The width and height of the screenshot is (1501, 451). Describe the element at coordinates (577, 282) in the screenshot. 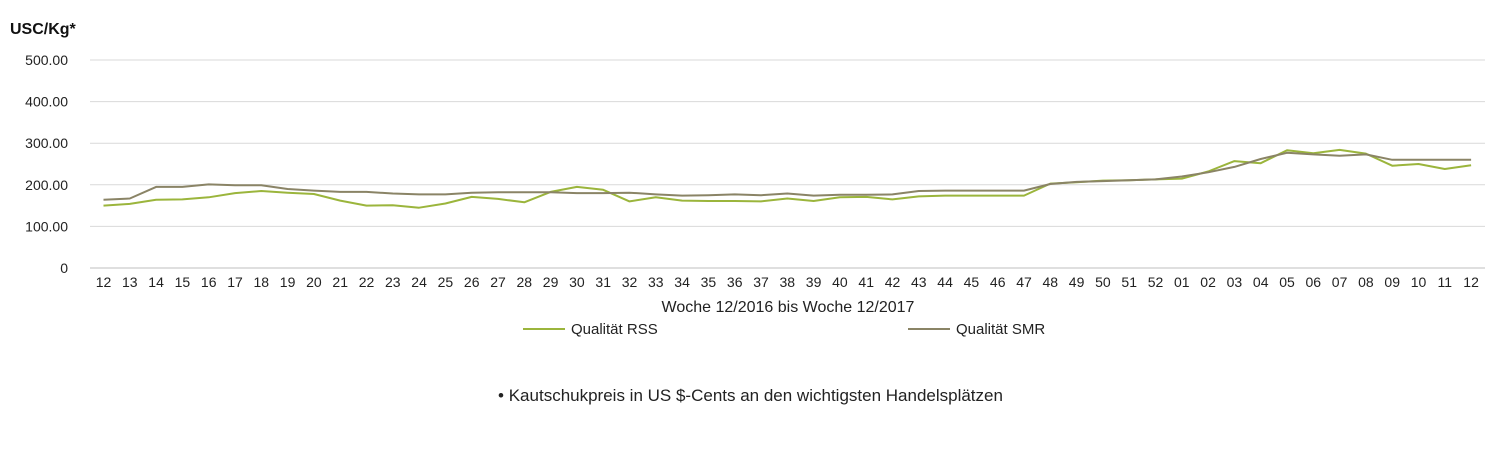

I see `x-tick-label: 30` at that location.